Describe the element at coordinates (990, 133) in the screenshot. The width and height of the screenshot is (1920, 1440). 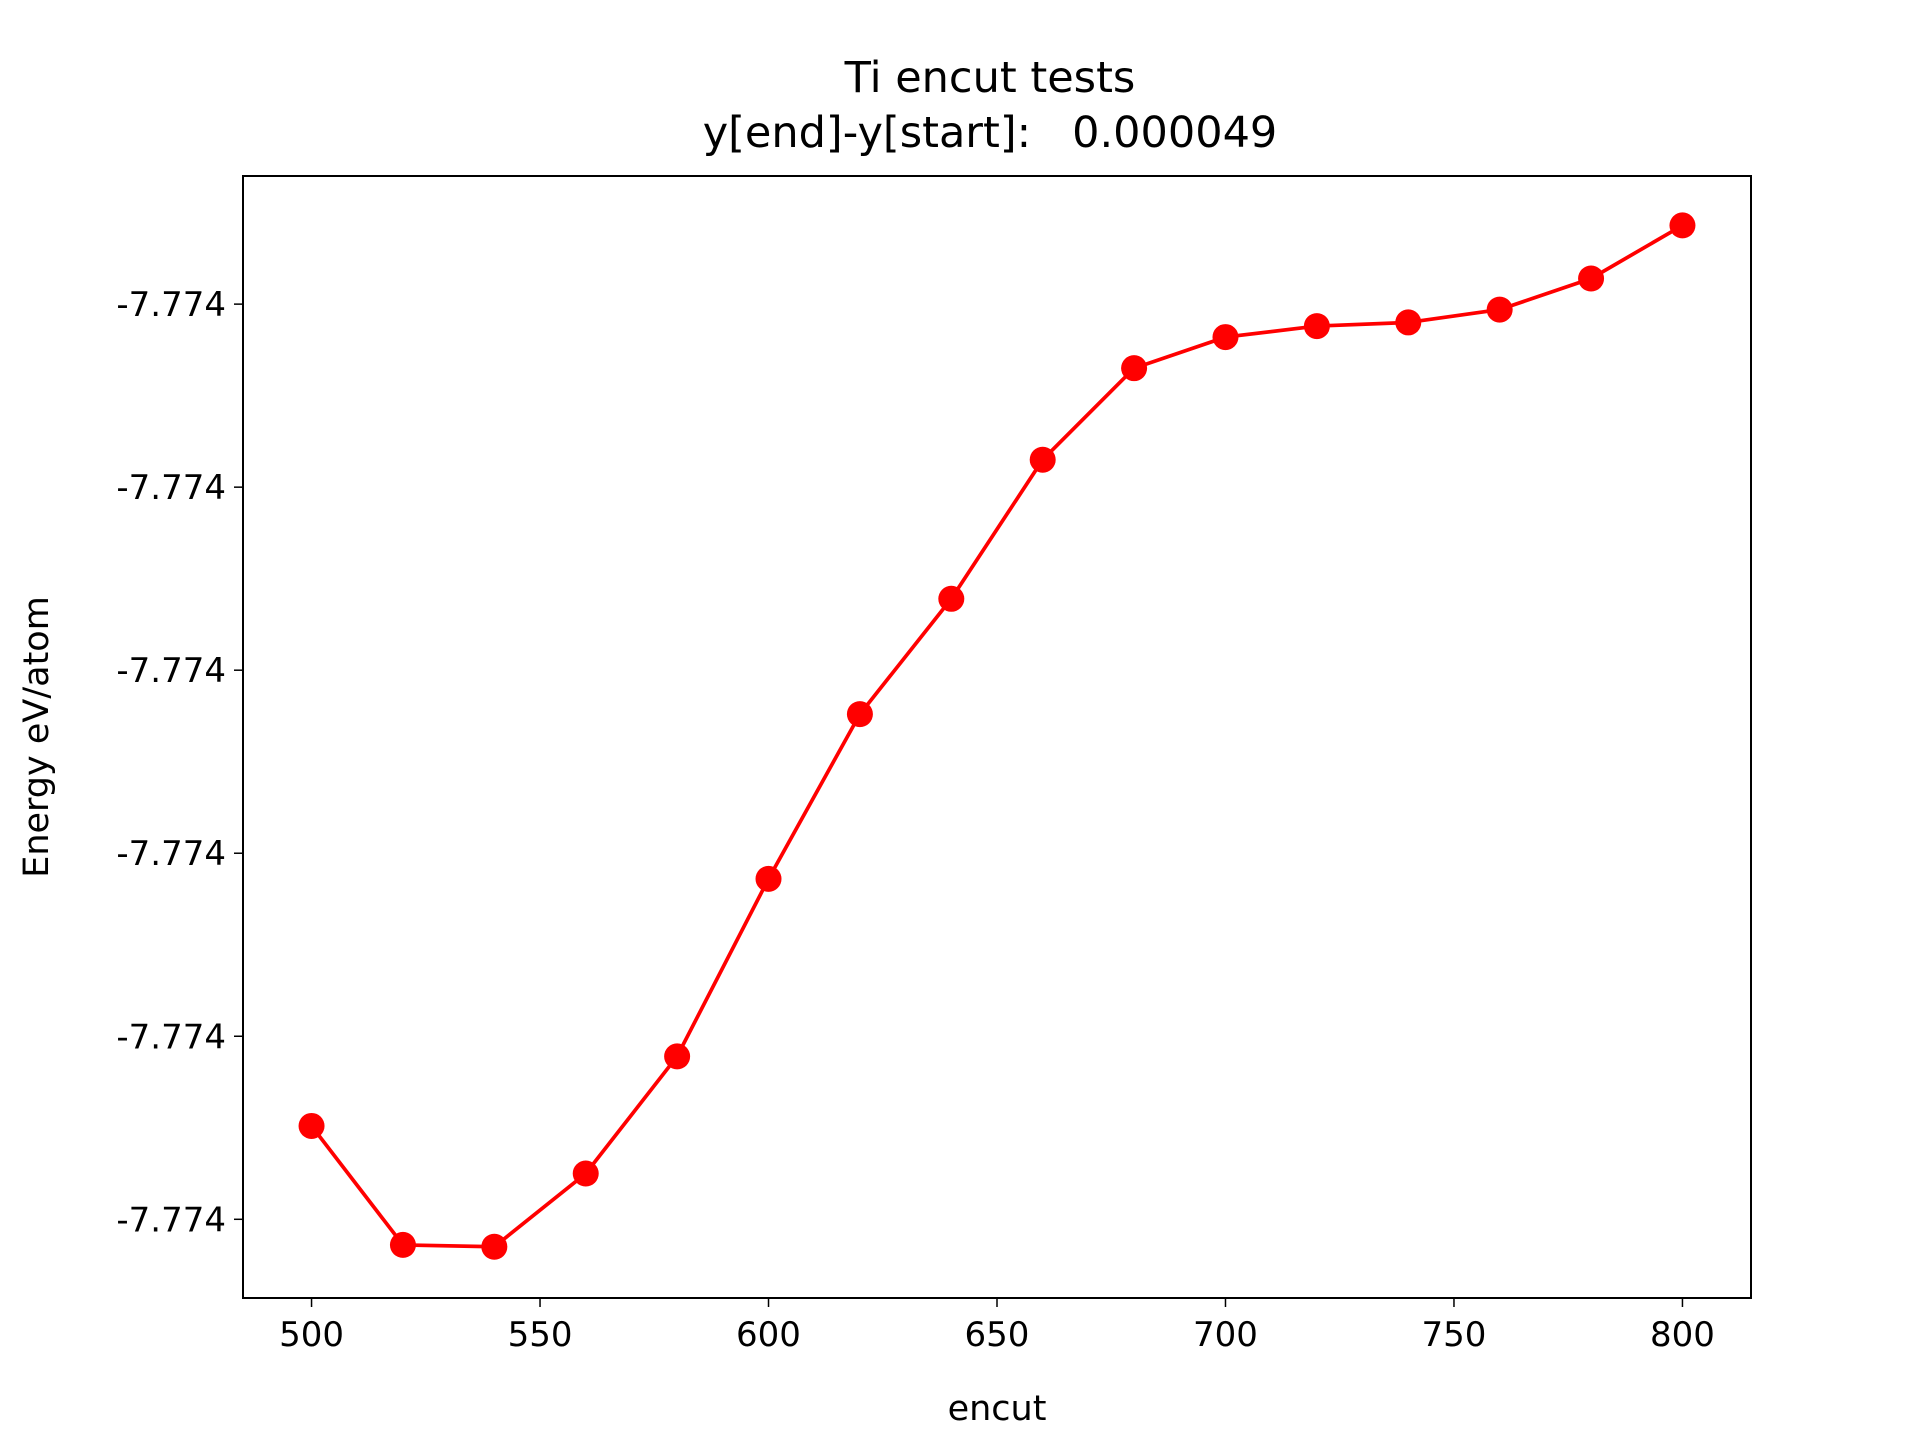
I see `chart-subtitle: y[end]-y[start]: 0.000049` at that location.